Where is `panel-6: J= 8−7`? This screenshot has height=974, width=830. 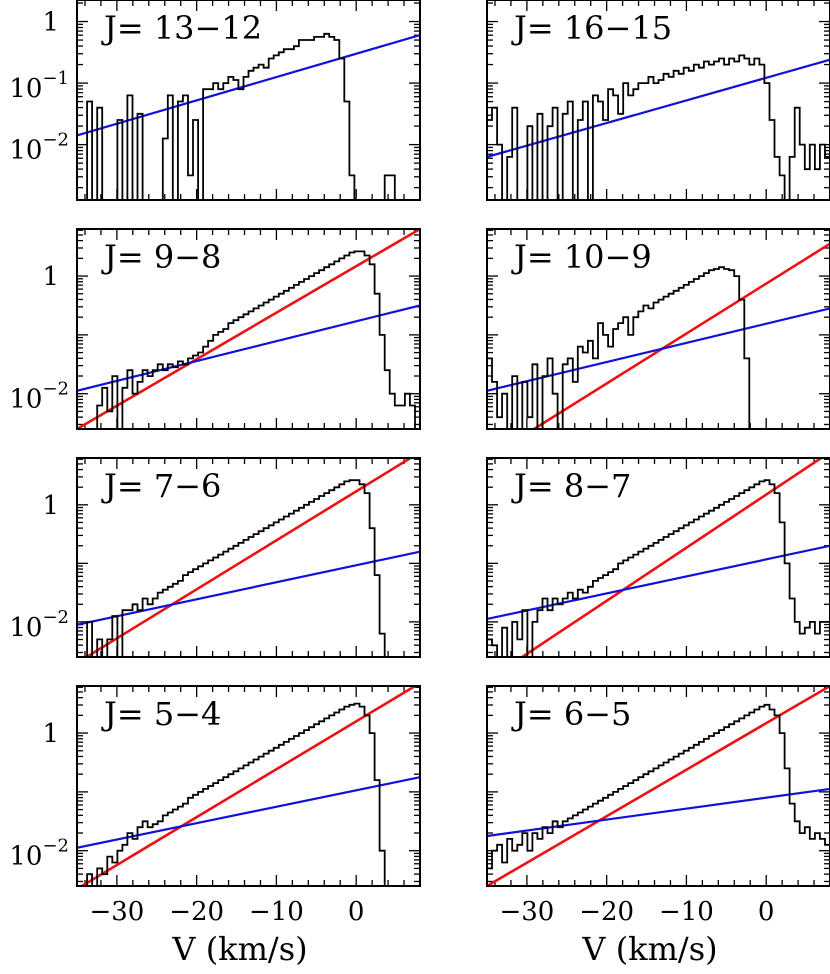 panel-6: J= 8−7 is located at coordinates (658, 557).